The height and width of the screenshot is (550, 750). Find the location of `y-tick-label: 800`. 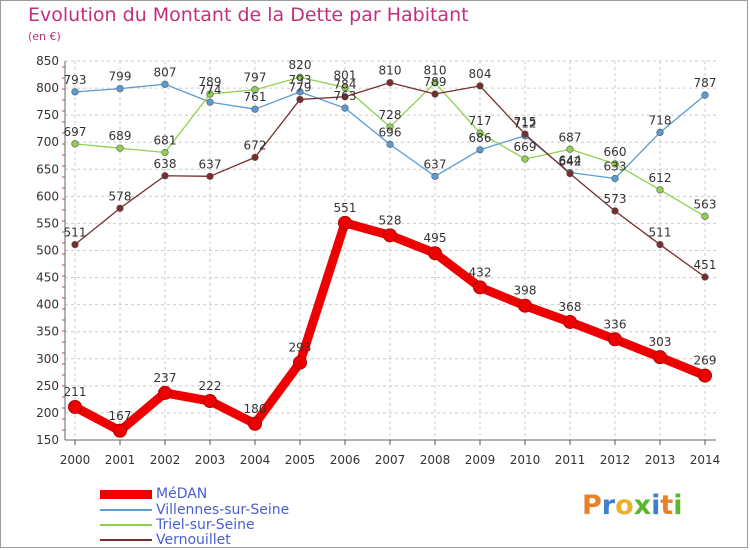

y-tick-label: 800 is located at coordinates (47, 88).